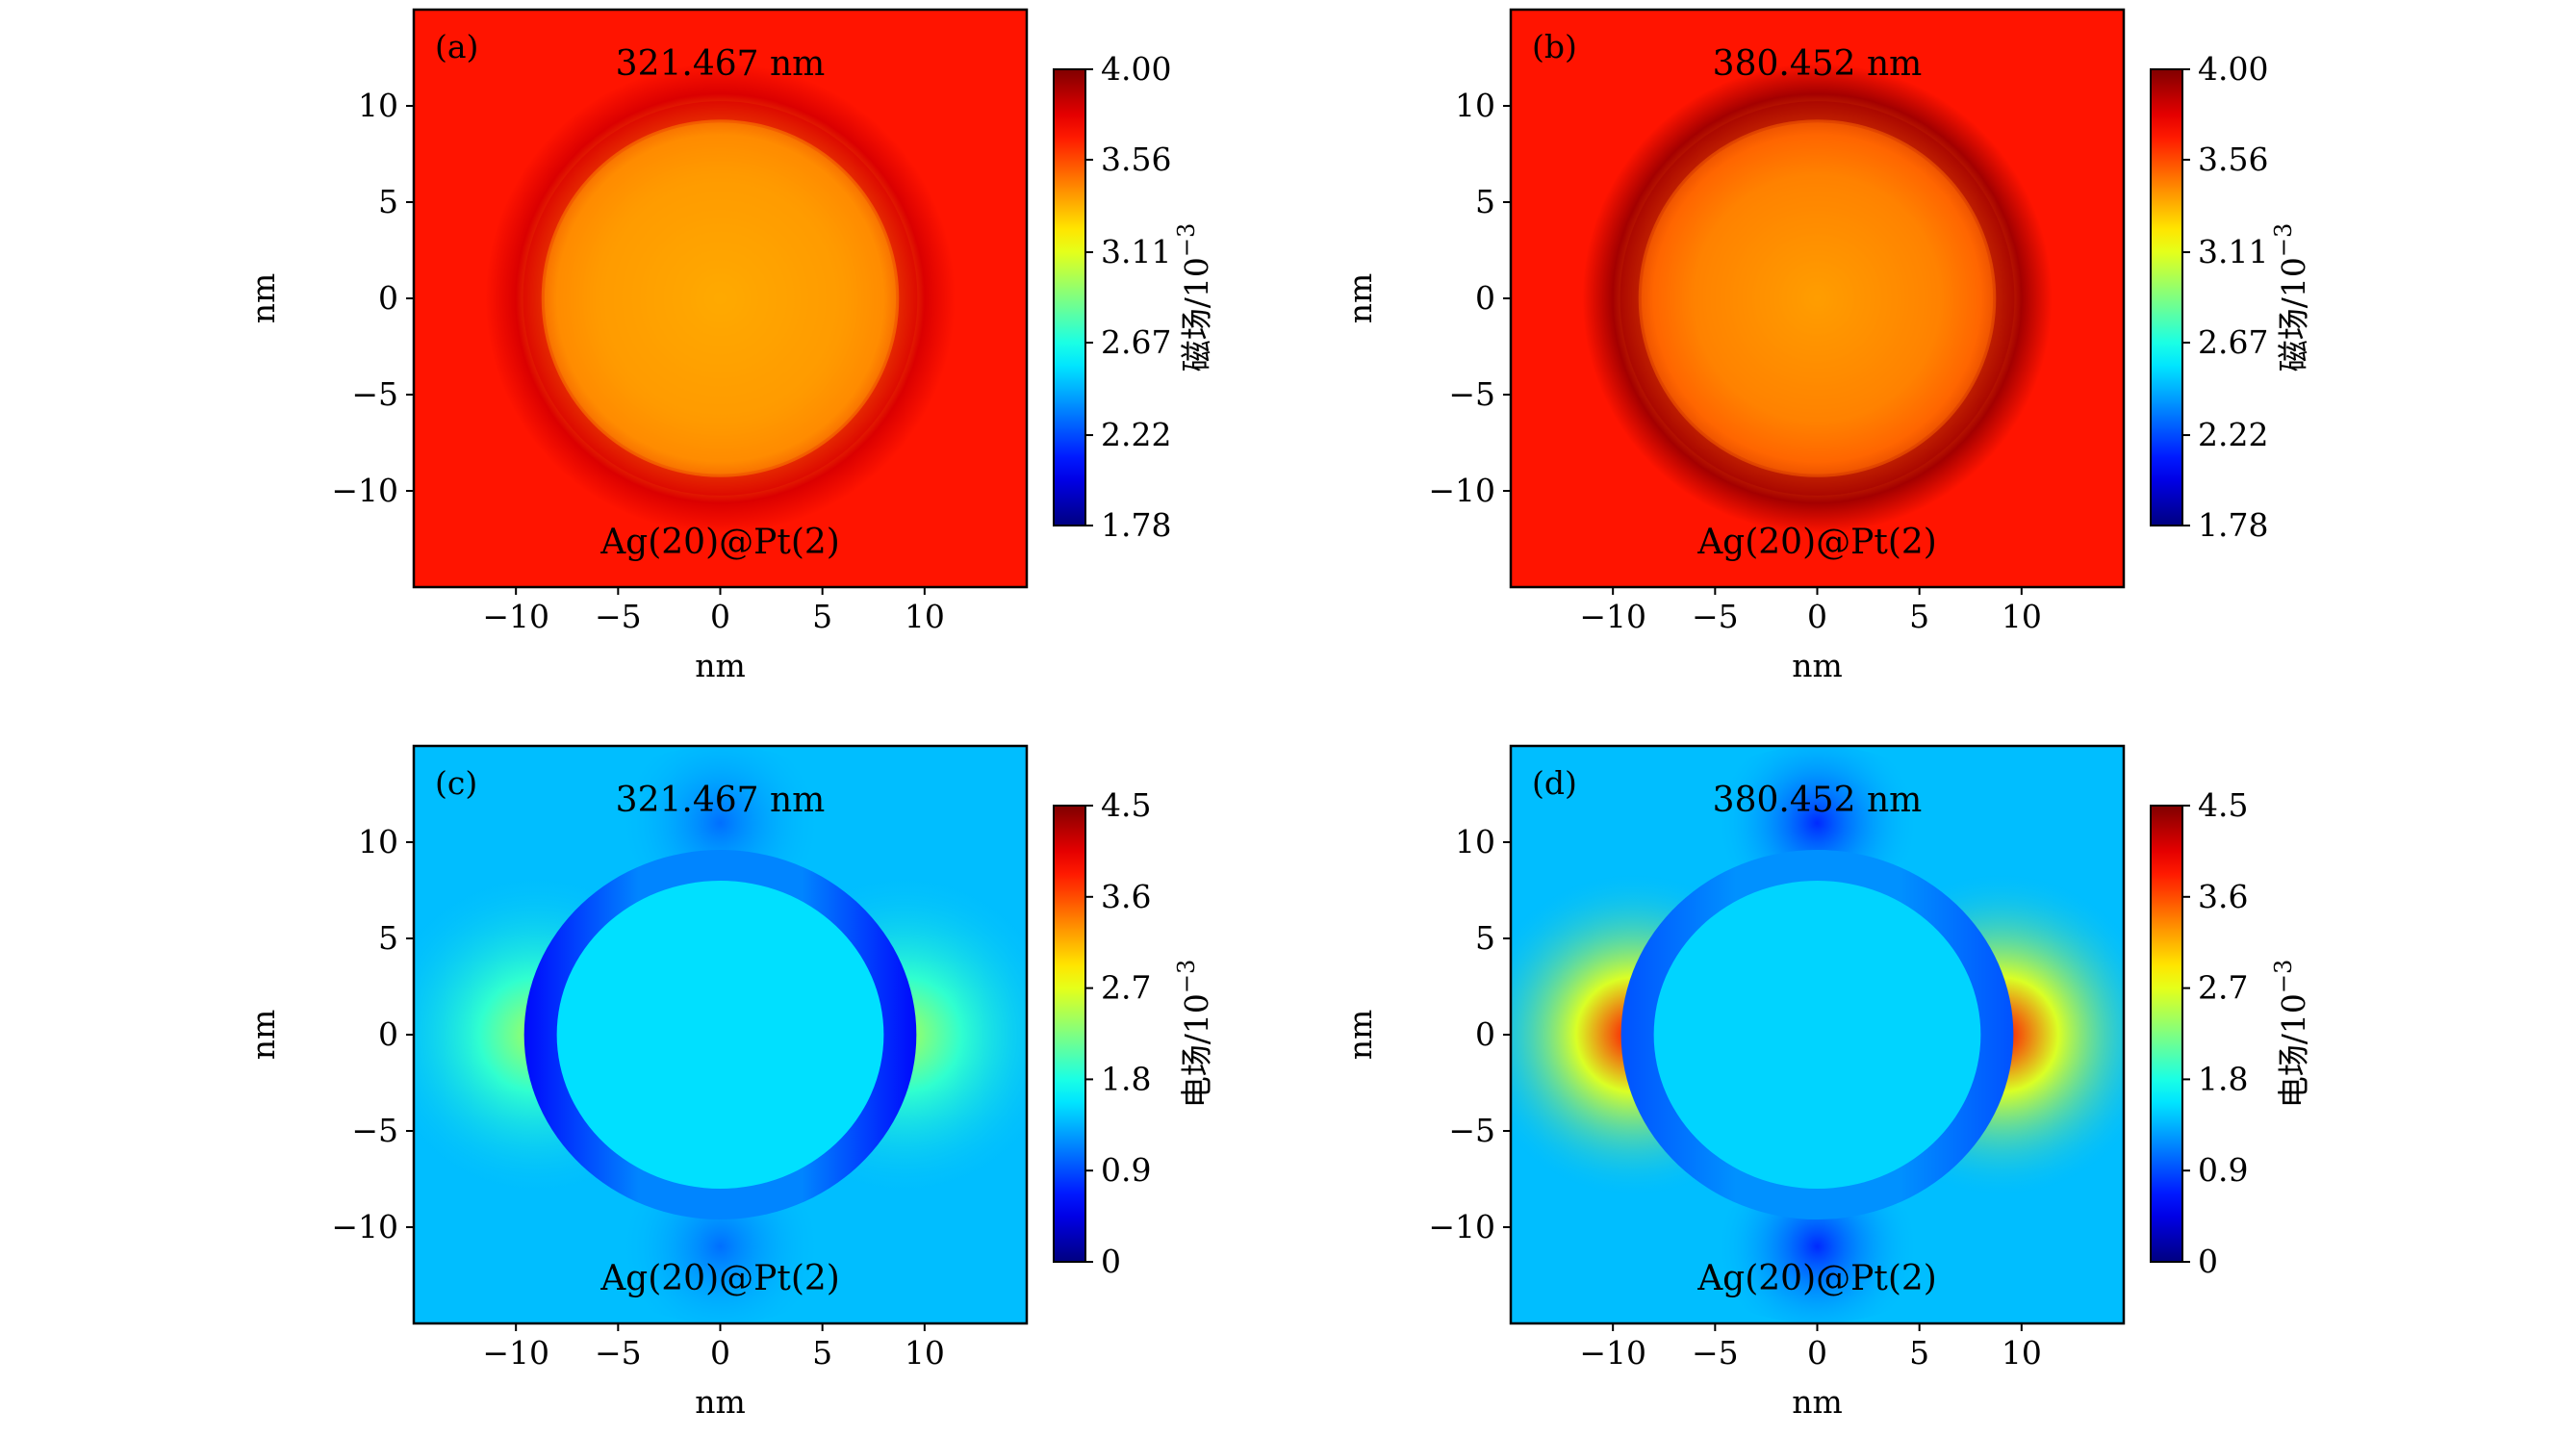 This screenshot has width=2576, height=1437. What do you see at coordinates (456, 783) in the screenshot?
I see `panel-label: (c)` at bounding box center [456, 783].